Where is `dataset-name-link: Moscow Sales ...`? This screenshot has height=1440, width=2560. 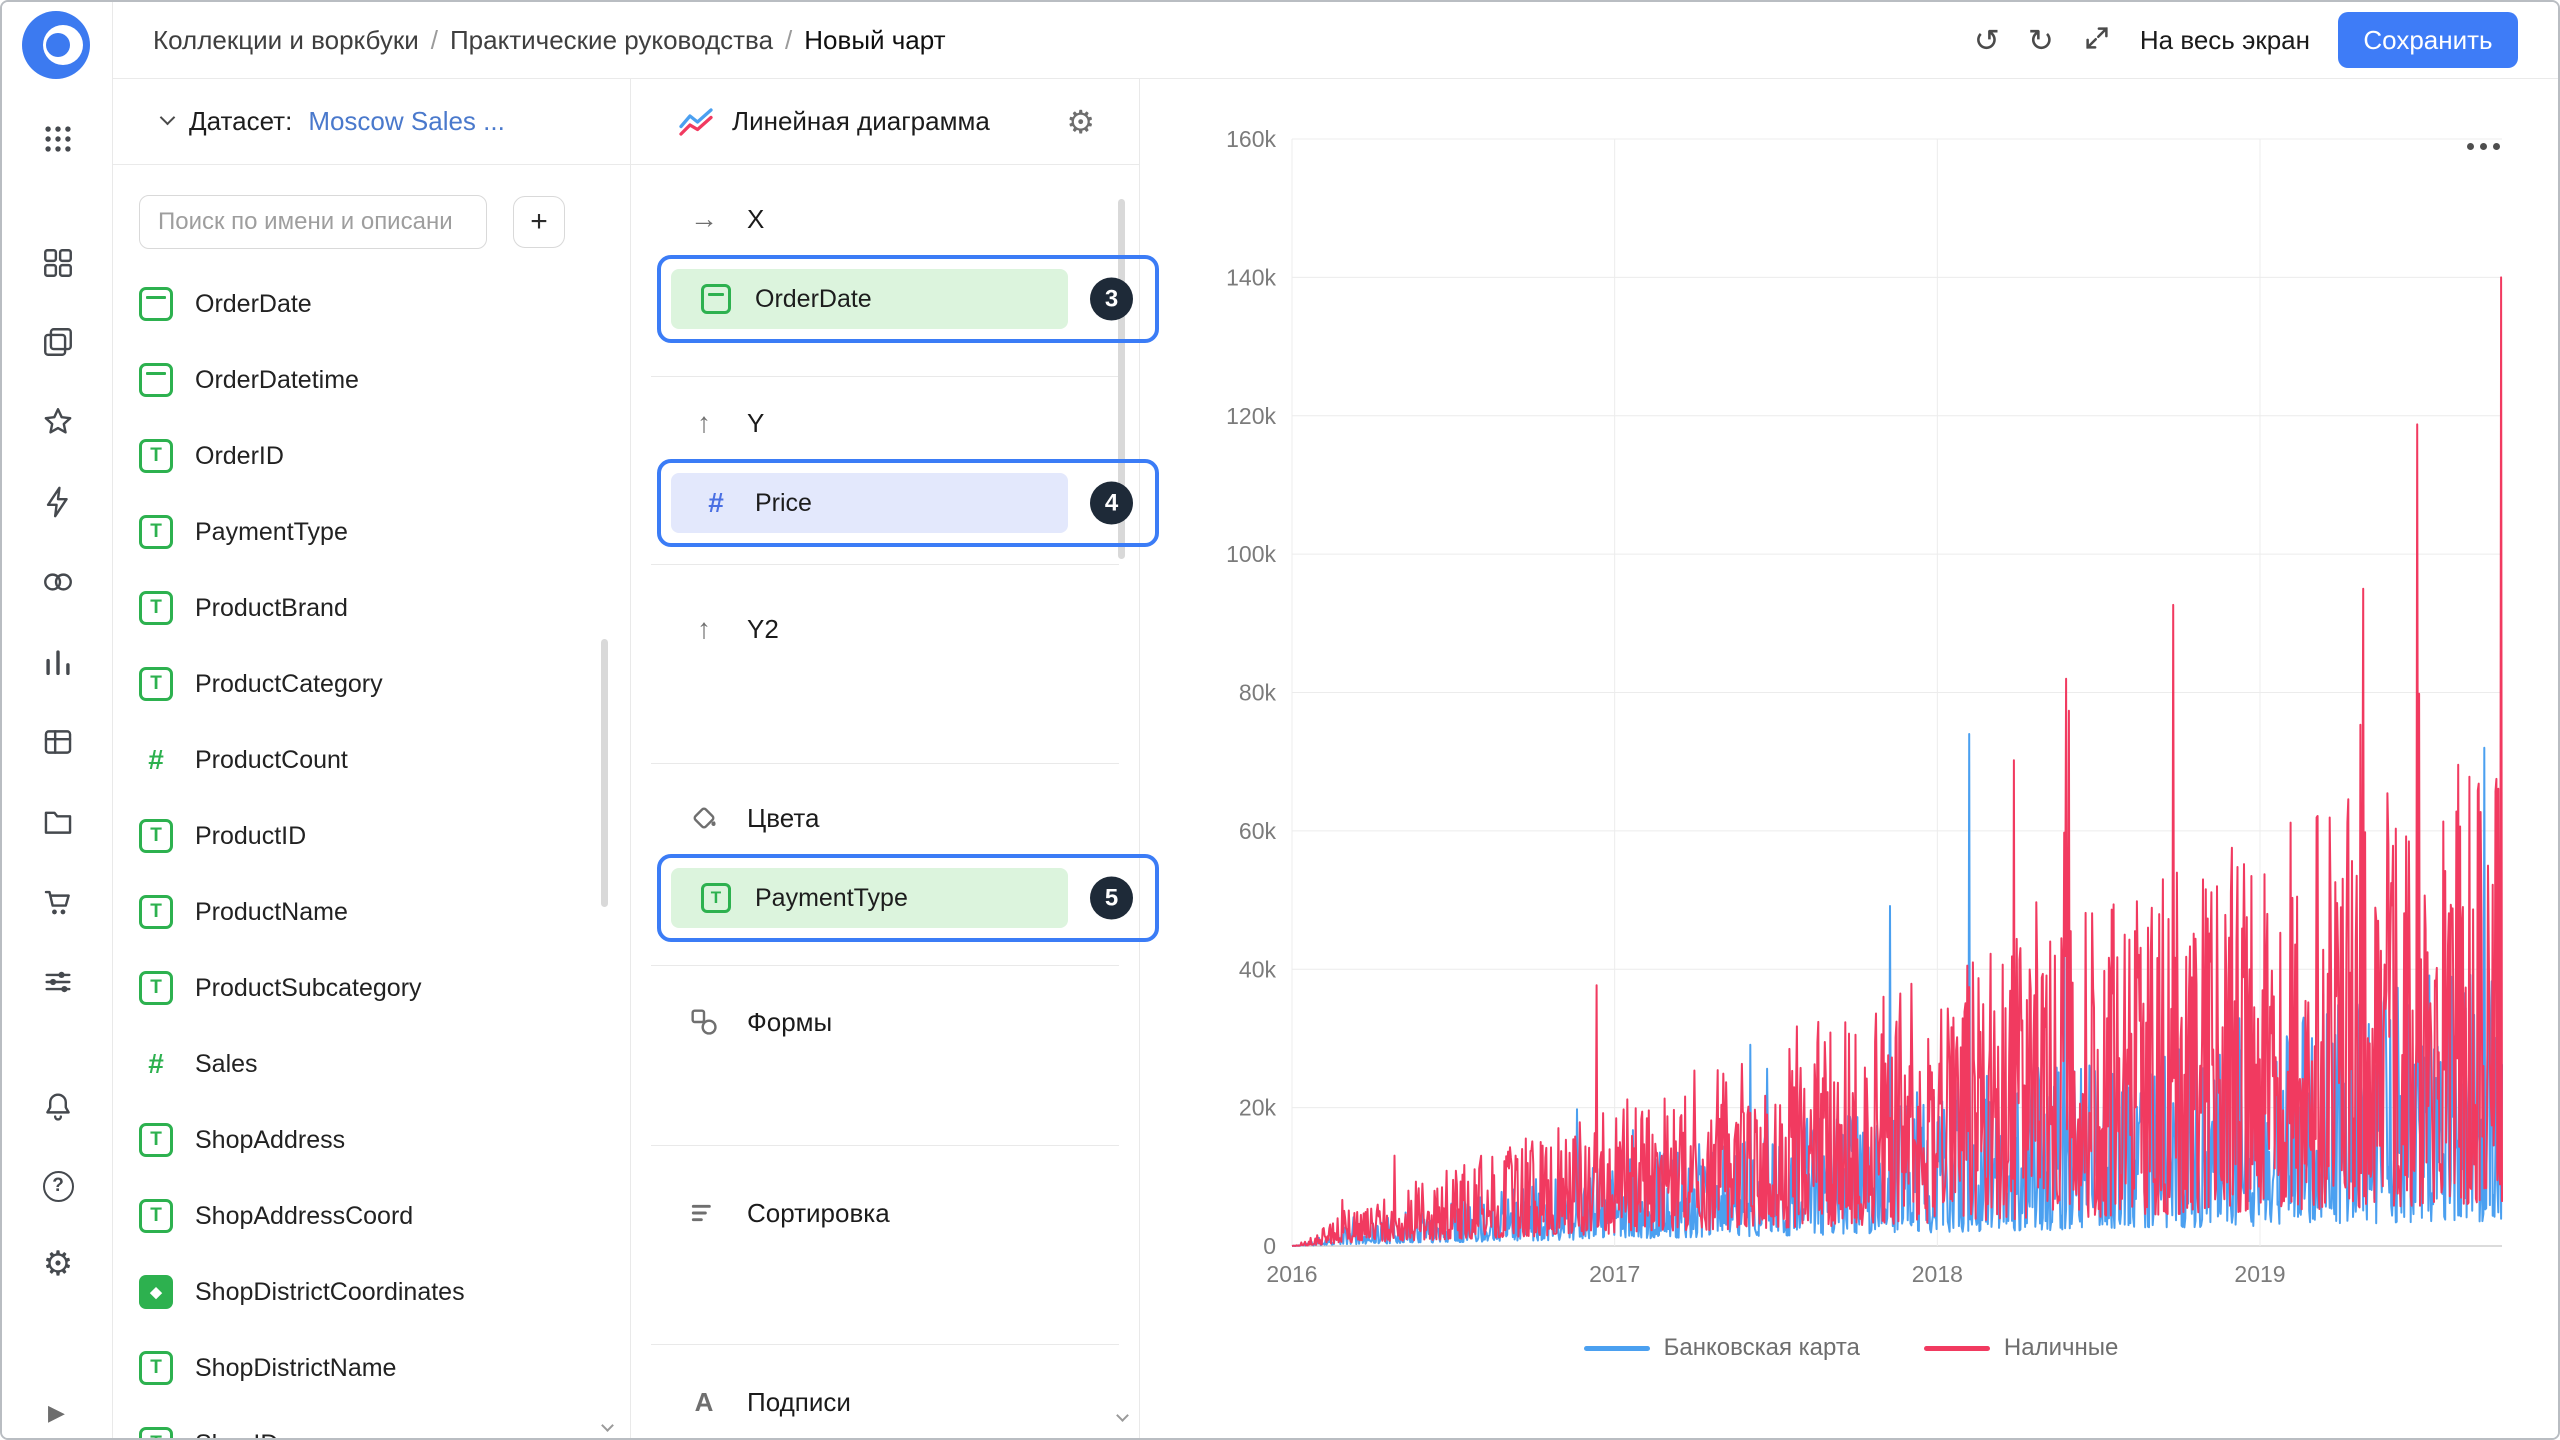 dataset-name-link: Moscow Sales ... is located at coordinates (406, 121).